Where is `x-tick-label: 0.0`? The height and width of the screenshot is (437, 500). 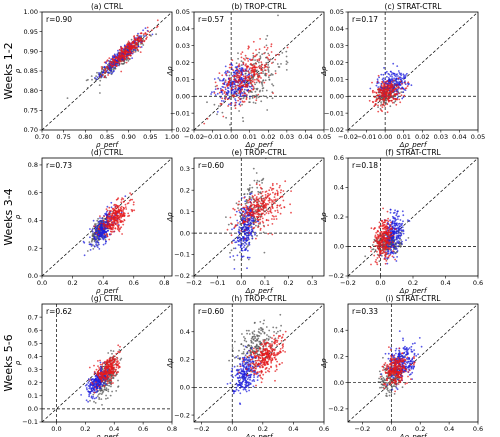 x-tick-label: 0.0 is located at coordinates (42, 283).